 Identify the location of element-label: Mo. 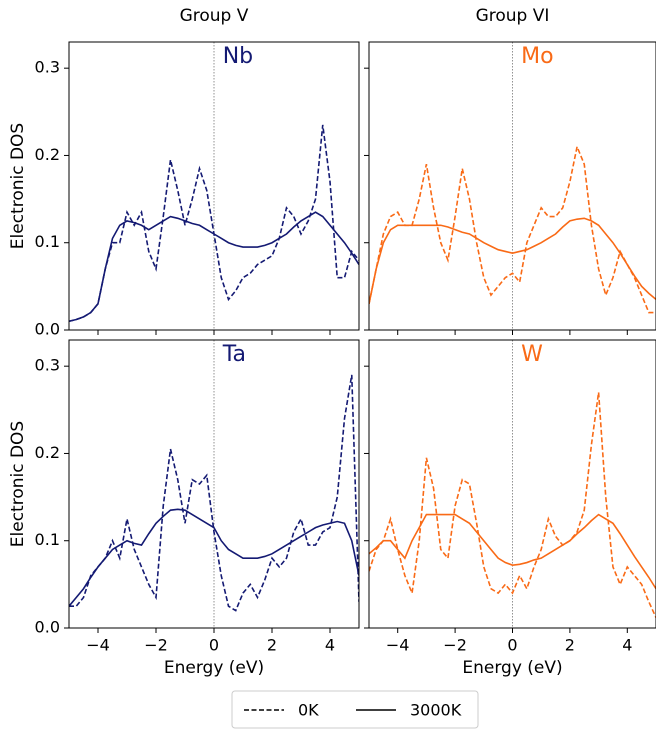
(537, 56).